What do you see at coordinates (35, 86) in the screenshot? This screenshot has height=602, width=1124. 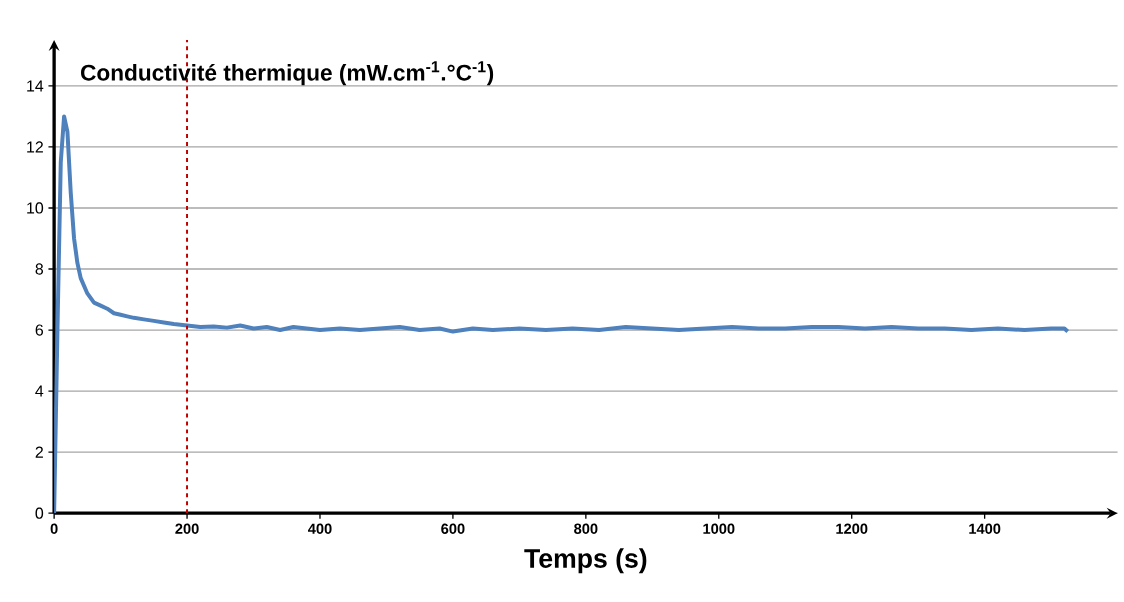 I see `y-tick-label: 14` at bounding box center [35, 86].